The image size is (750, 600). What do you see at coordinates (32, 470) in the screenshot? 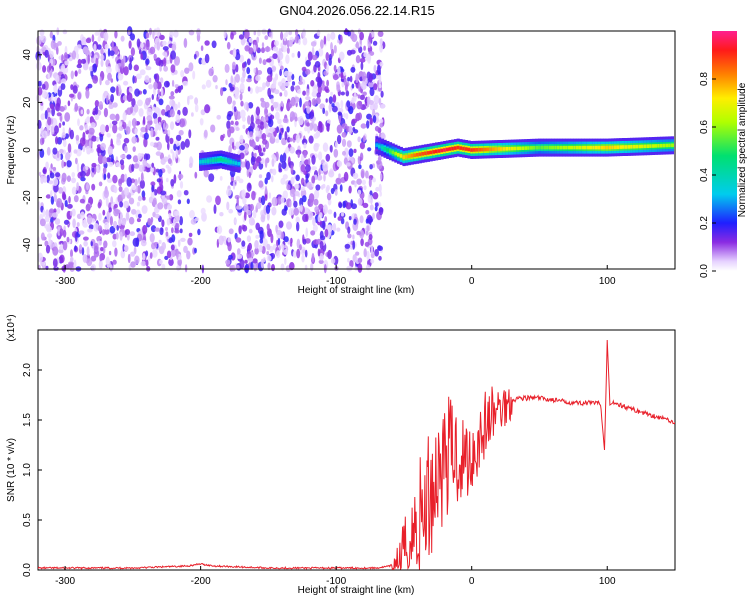
I see `snr-y-ticks: 0.0 0.5 1.0 1.5 2.0` at bounding box center [32, 470].